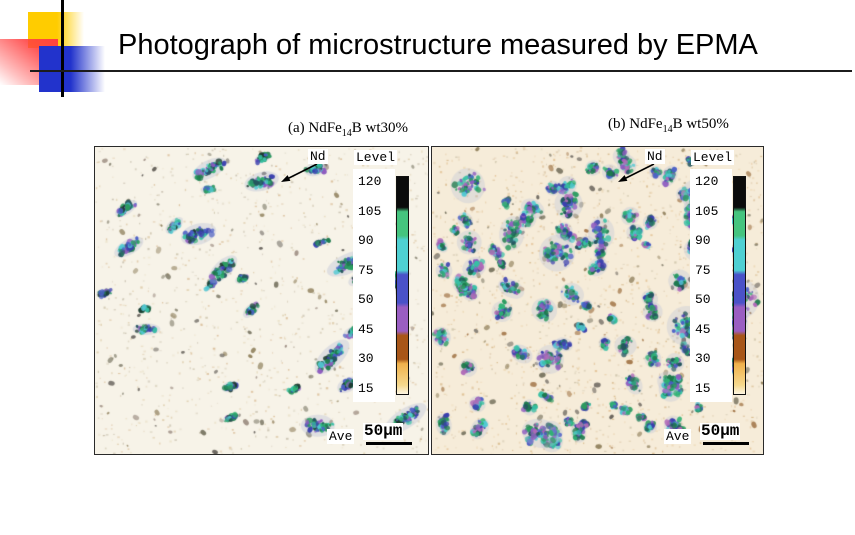  I want to click on caption-b-subscript: 14, so click(667, 129).